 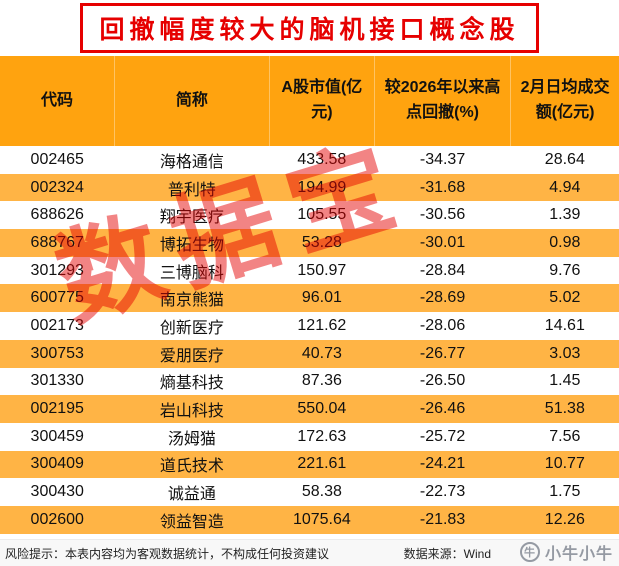 What do you see at coordinates (321, 381) in the screenshot?
I see `table-cell: 87.36` at bounding box center [321, 381].